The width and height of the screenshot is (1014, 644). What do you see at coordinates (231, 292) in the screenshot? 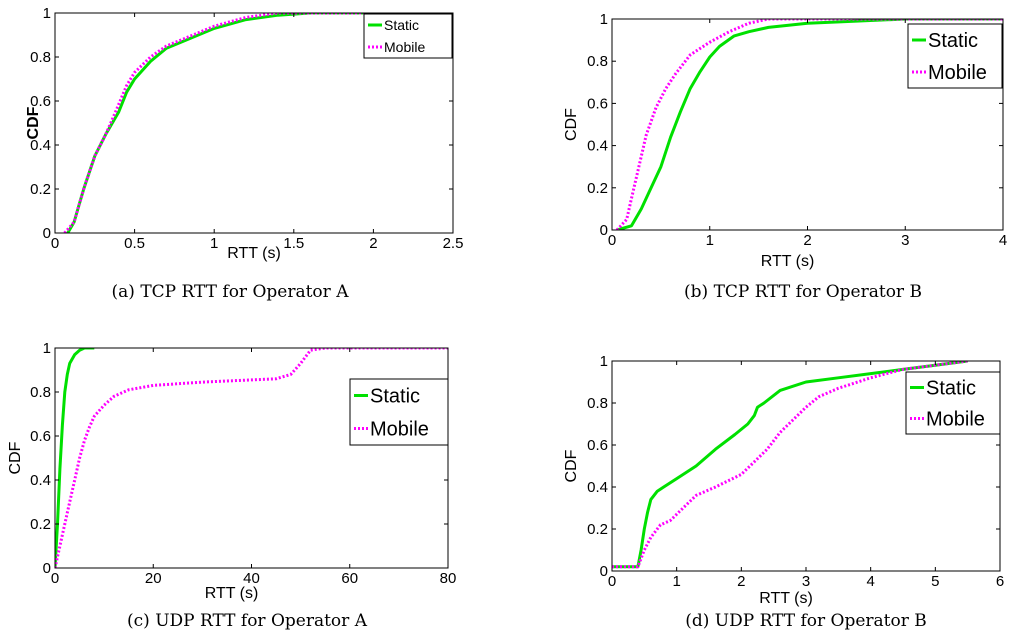
I see `subfigure-caption: (a) TCP RTT for Operator A` at bounding box center [231, 292].